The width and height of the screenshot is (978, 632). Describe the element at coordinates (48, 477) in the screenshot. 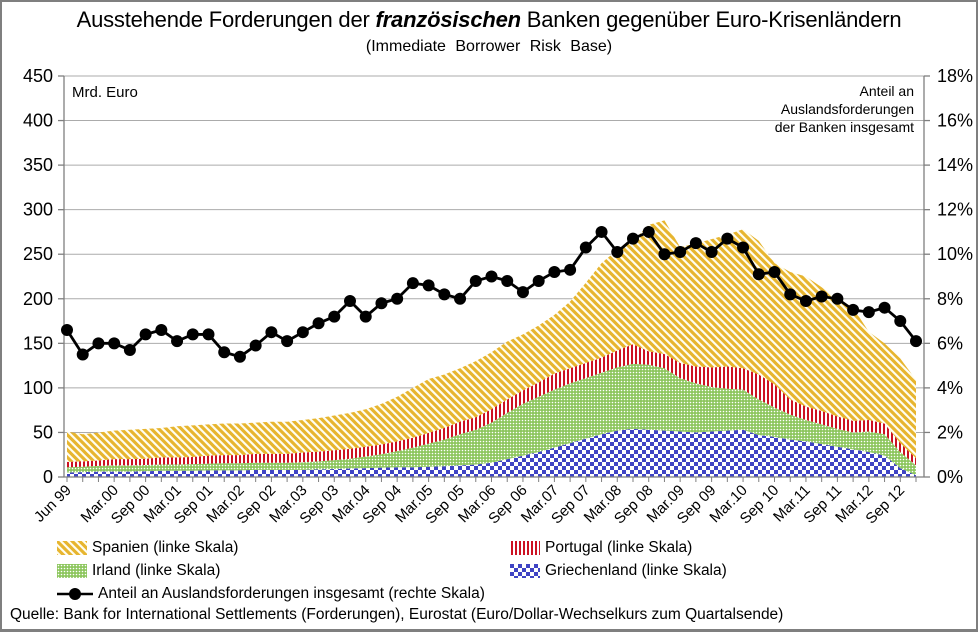

I see `svg-text: 0` at that location.